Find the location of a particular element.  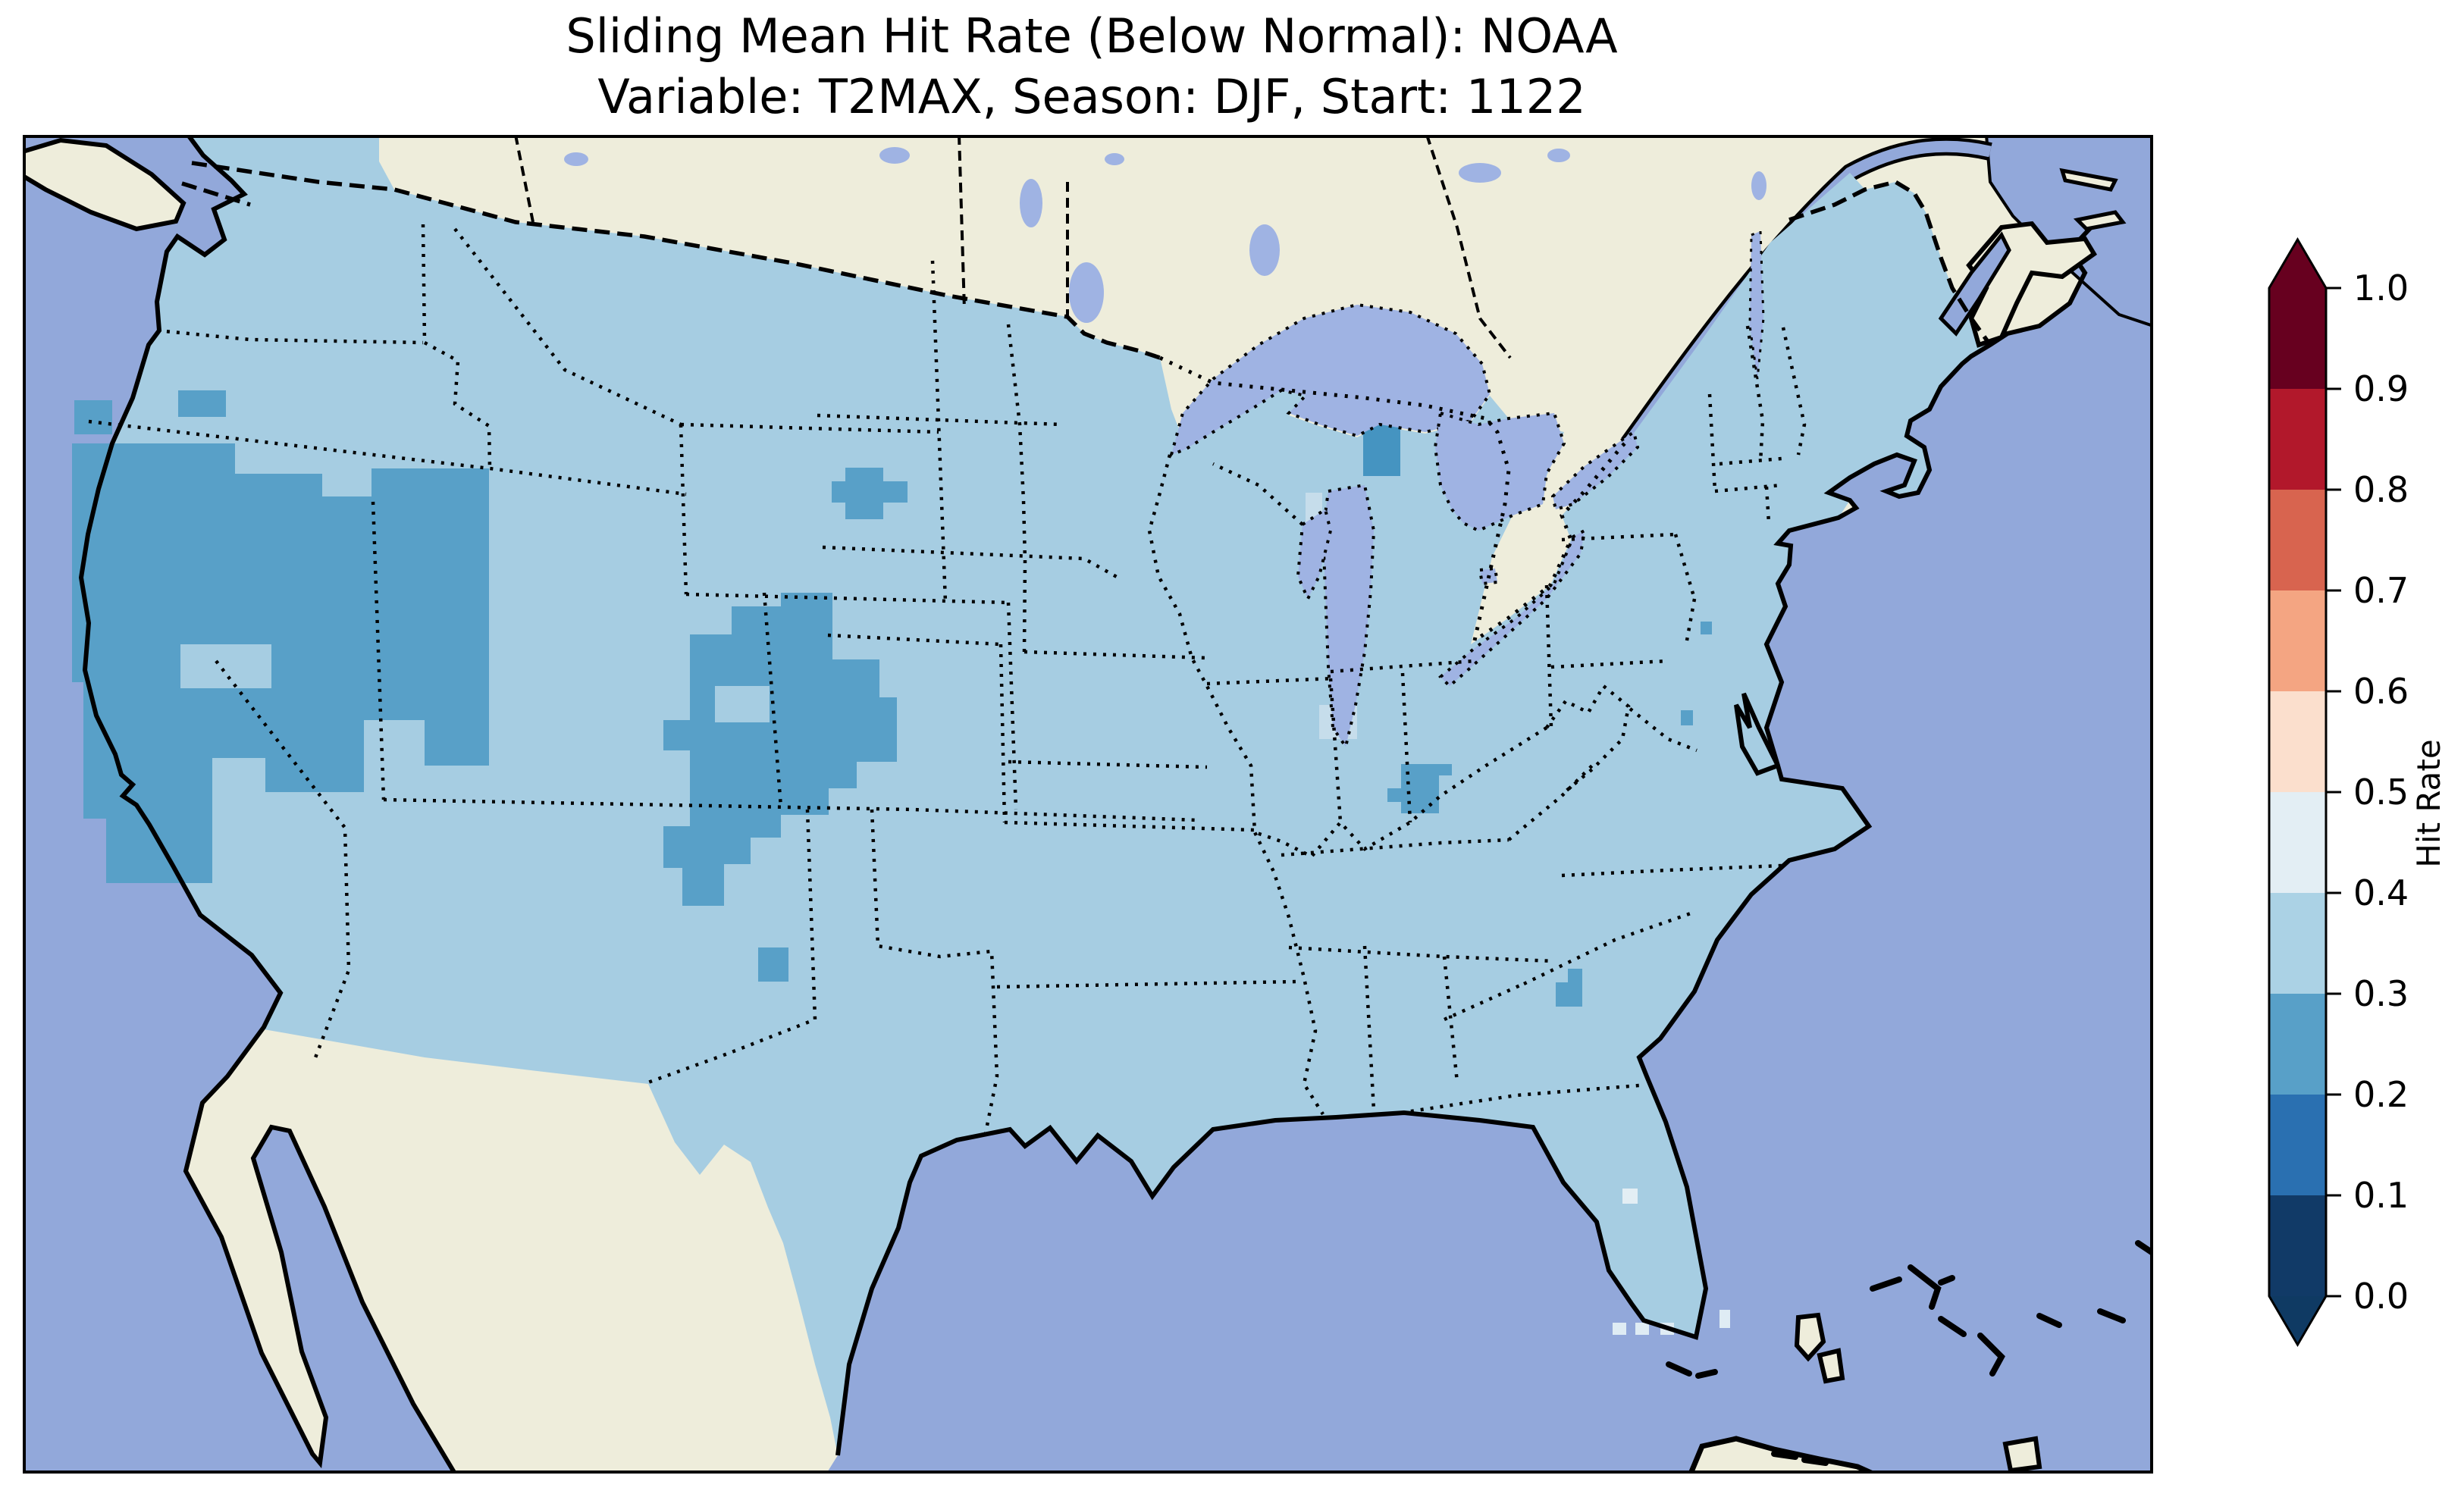

anticosti-island is located at coordinates (2089, 180).